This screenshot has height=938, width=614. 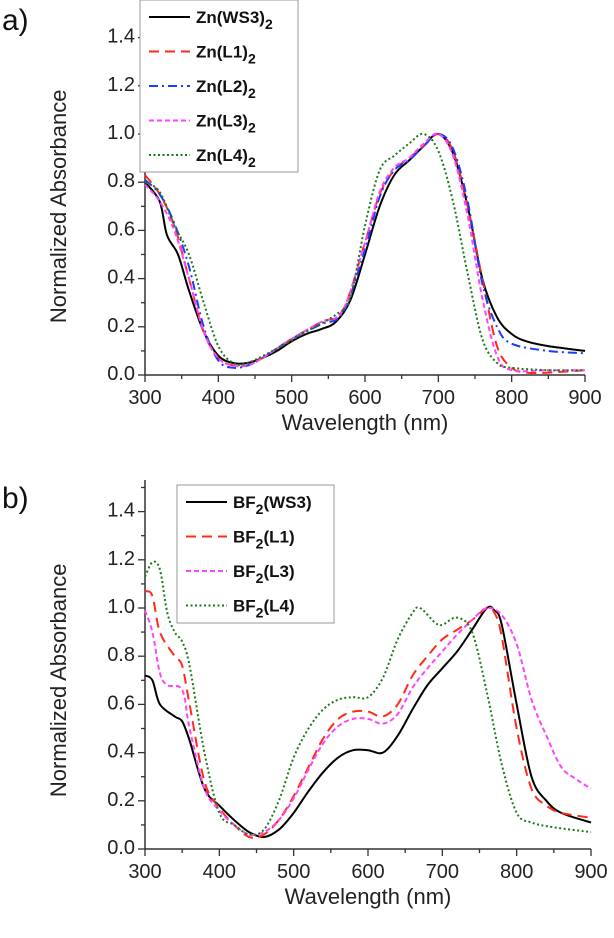 I want to click on legend: BF2(WS3)BF2(L1)BF2(L3)BF2(L4), so click(x=255, y=554).